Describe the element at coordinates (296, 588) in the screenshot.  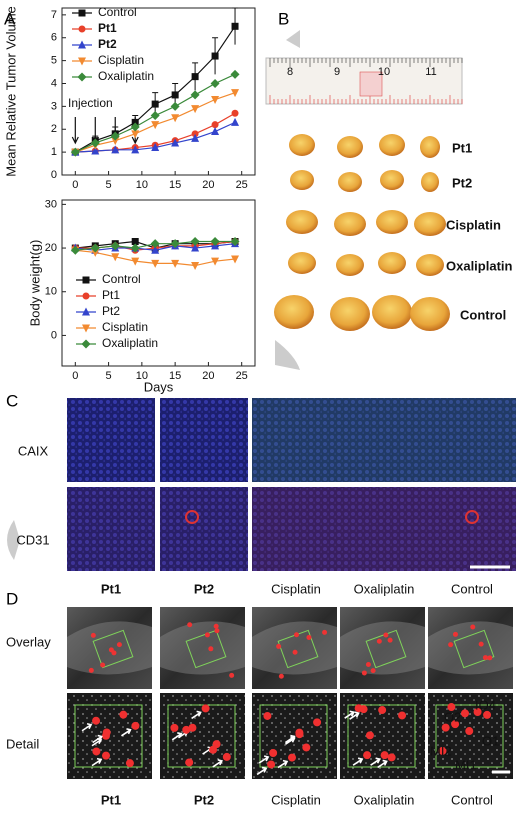
I see `stain-column-label: Cisplatin` at that location.